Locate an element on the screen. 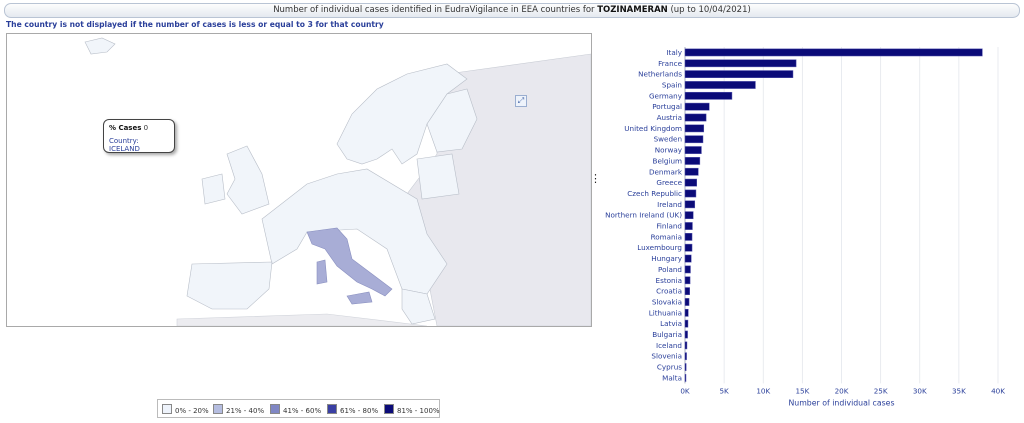 This screenshot has height=423, width=1024. category-label: Greece is located at coordinates (669, 182).